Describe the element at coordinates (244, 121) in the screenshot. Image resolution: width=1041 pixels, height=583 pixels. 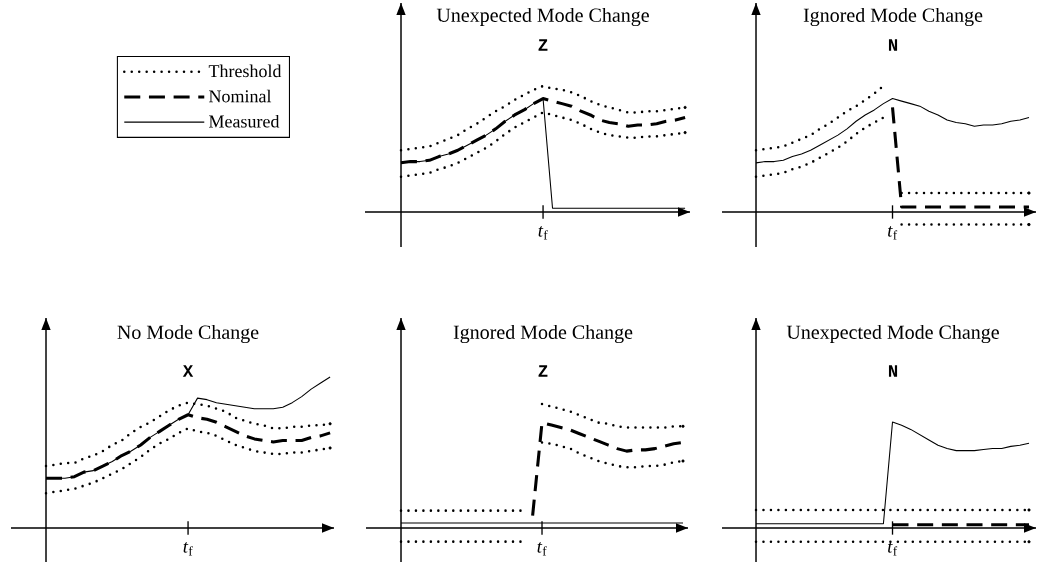
I see `legend-label: Measured` at that location.